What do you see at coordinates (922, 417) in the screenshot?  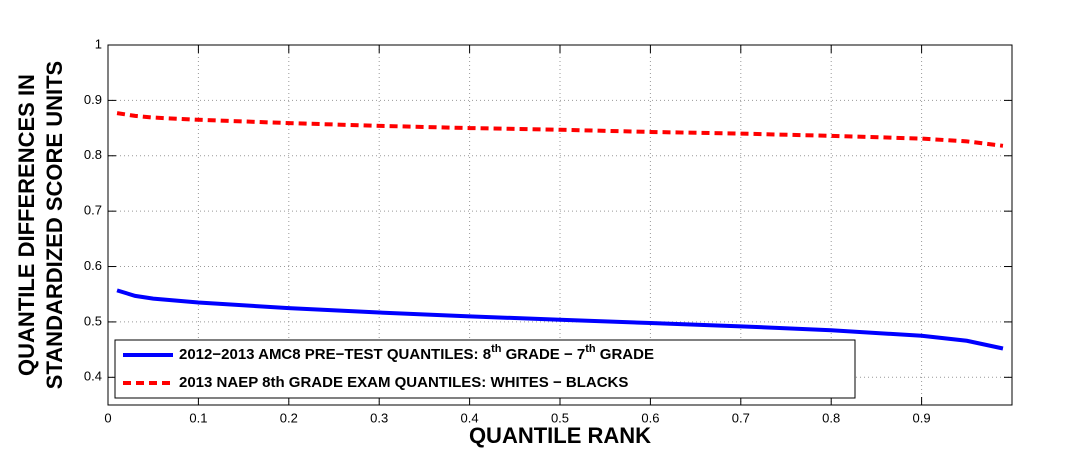 I see `x-tick-label: 0.9` at bounding box center [922, 417].